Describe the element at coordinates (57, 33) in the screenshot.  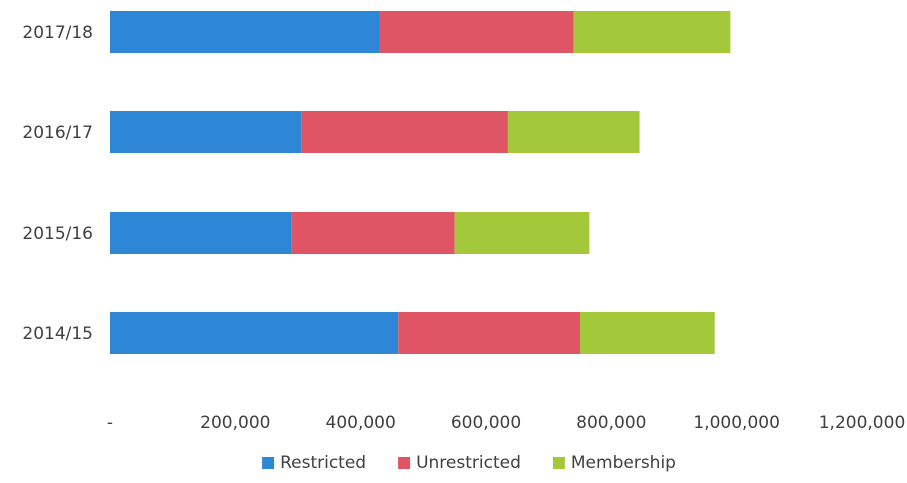
I see `category-label: 2017/18` at that location.